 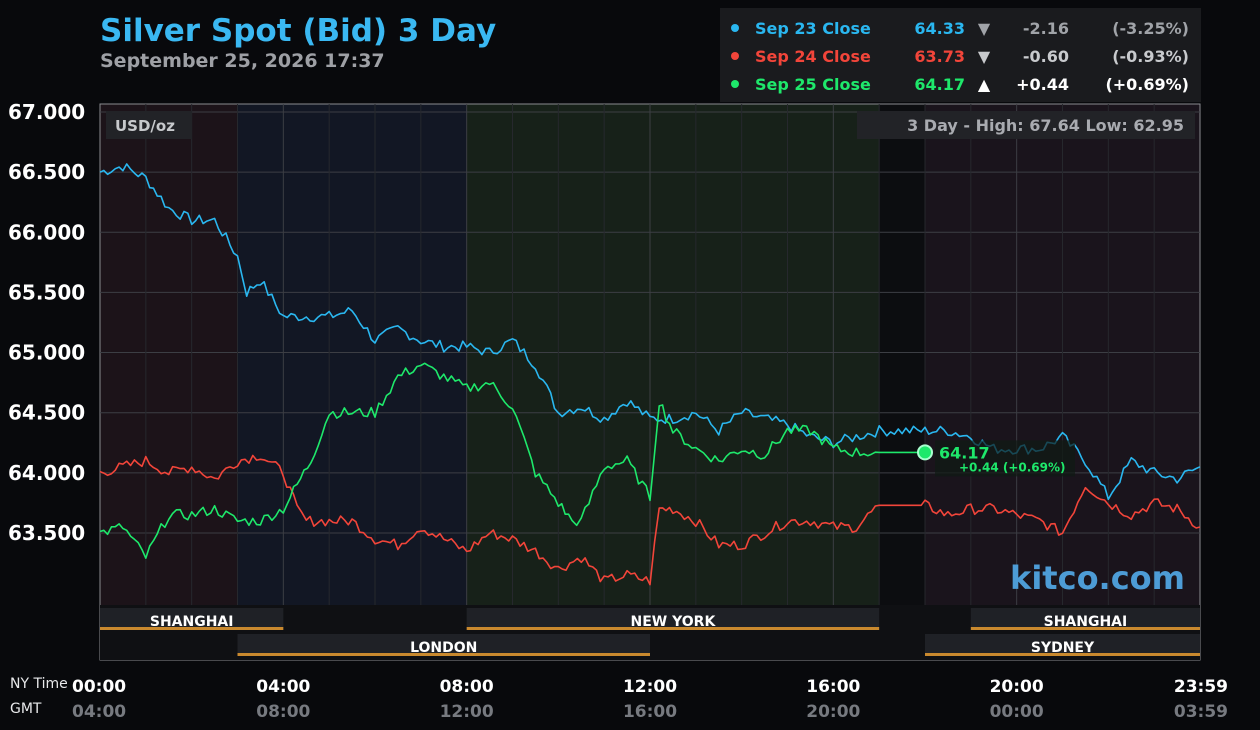 I want to click on gmt-label: GMT, so click(x=26, y=709).